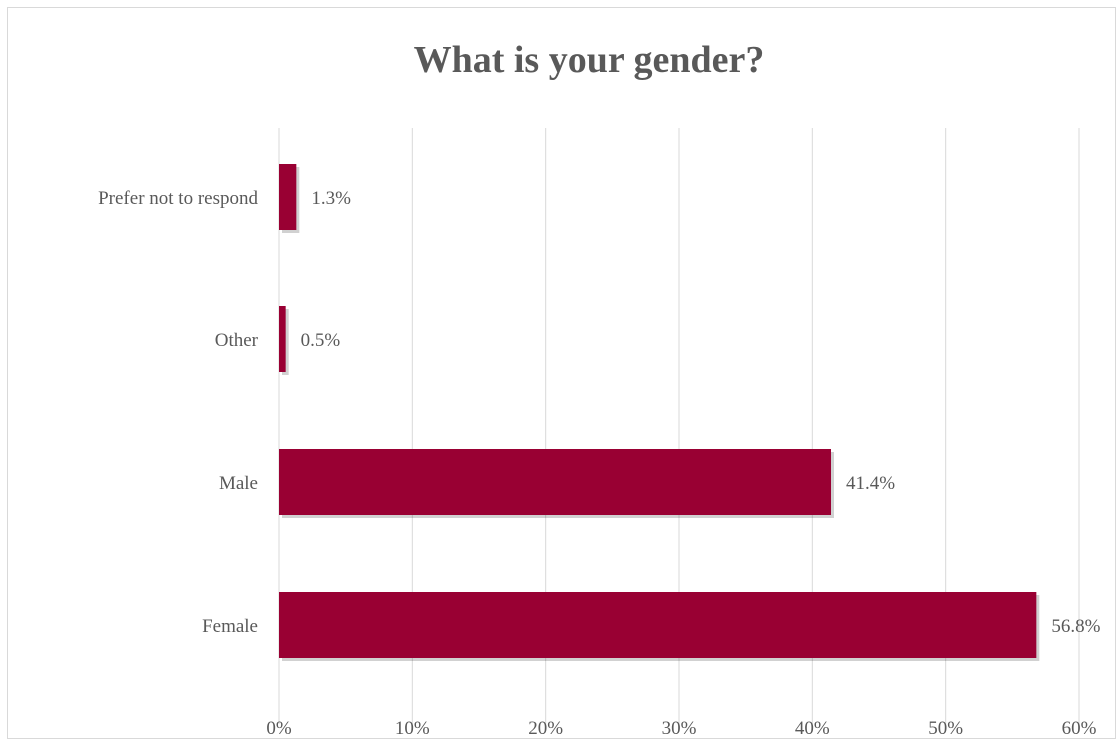  Describe the element at coordinates (545, 728) in the screenshot. I see `x-tick-label: 20%` at that location.